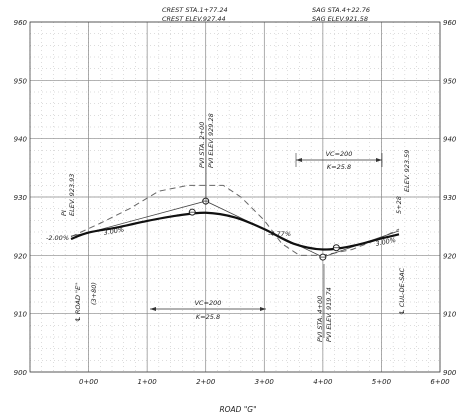  What do you see at coordinates (57, 238) in the screenshot?
I see `start-grade-label: -2.00%` at bounding box center [57, 238].